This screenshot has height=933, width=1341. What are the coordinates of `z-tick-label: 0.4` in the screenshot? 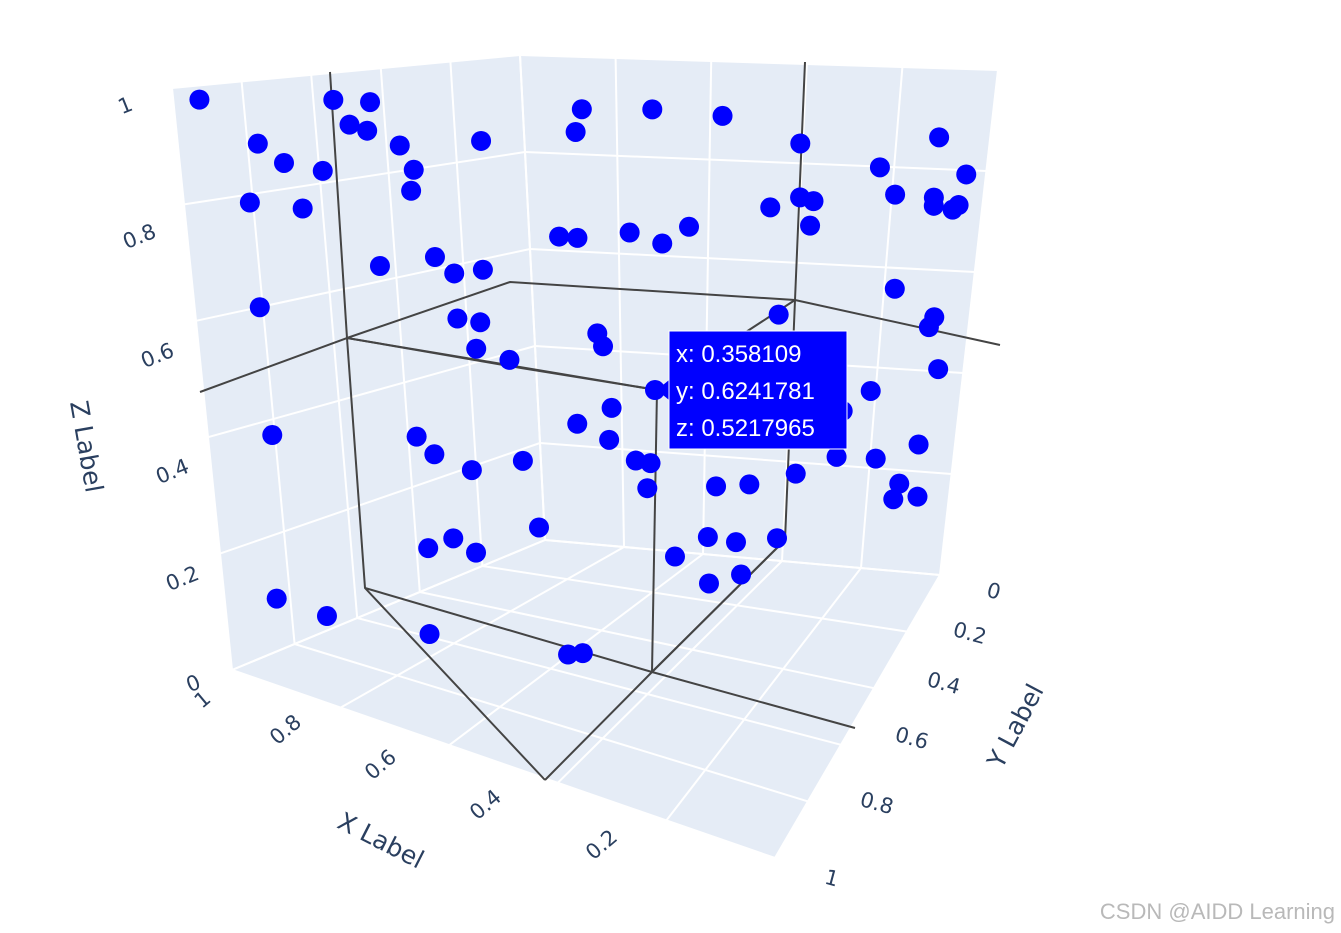 It's located at (172, 471).